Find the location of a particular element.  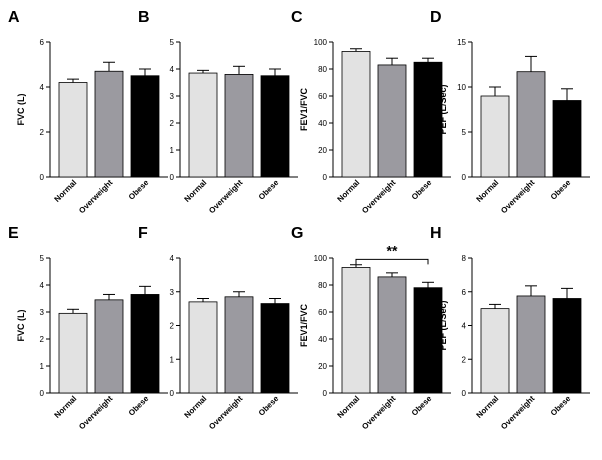

y-tick-label-g-2: 40 is located at coordinates (322, 339).